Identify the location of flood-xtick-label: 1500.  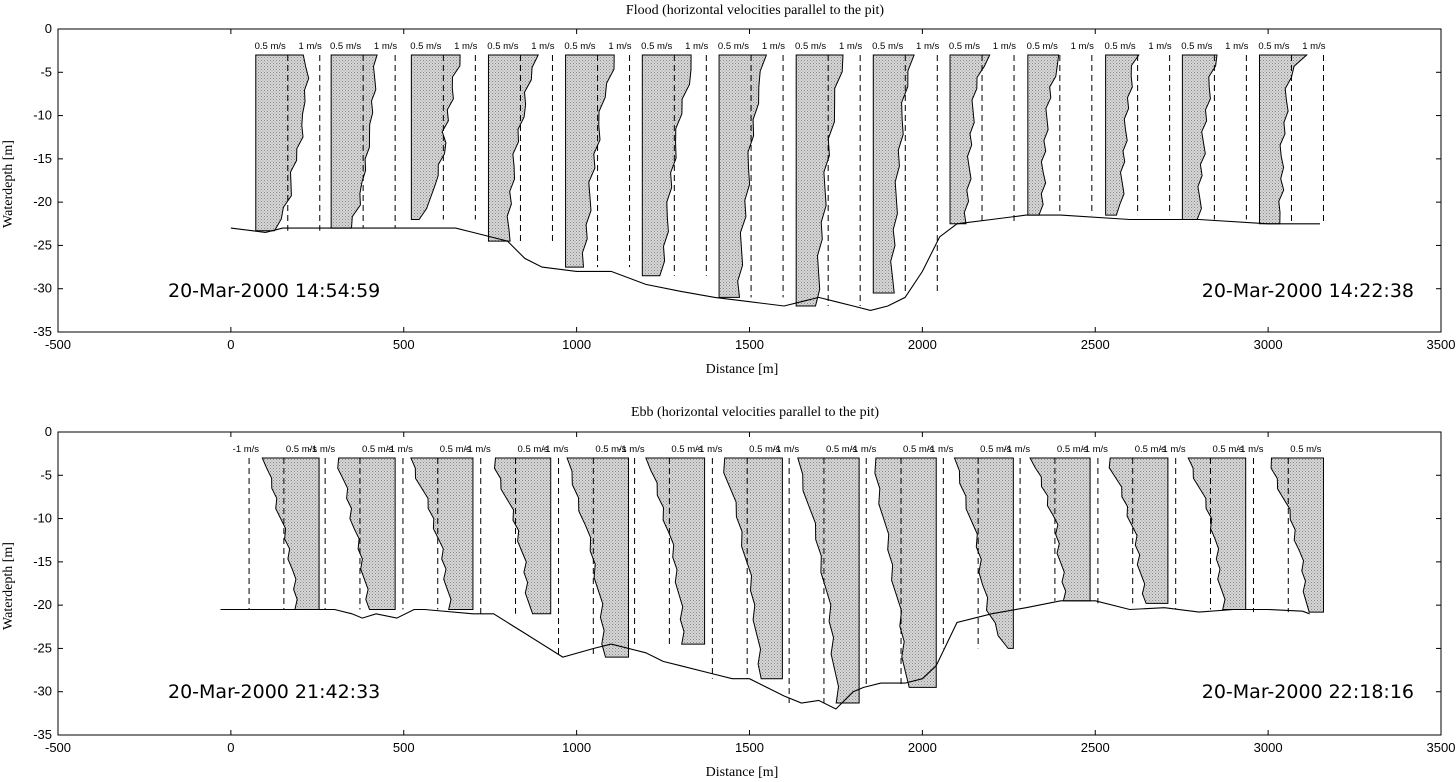
(749, 344).